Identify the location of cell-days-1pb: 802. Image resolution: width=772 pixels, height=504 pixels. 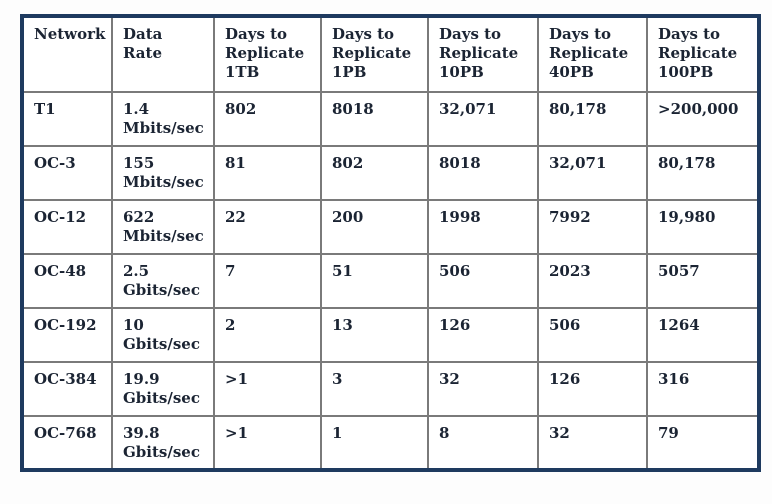
(374, 173).